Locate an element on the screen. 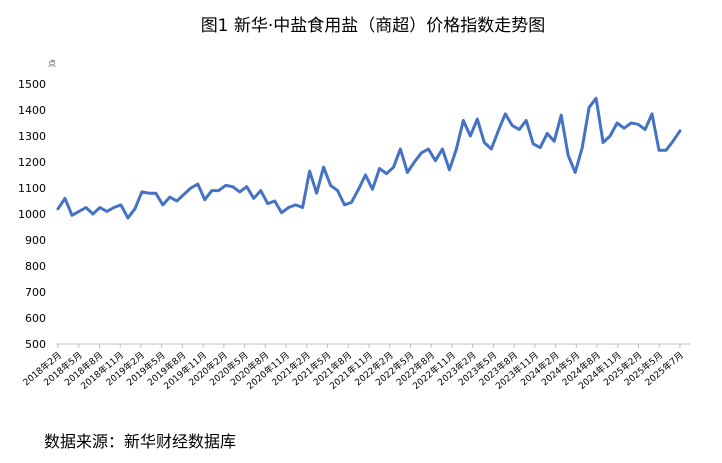  chart-title: 图1 新华·中盐食用盐（商超）价格指数走势图 is located at coordinates (373, 26).